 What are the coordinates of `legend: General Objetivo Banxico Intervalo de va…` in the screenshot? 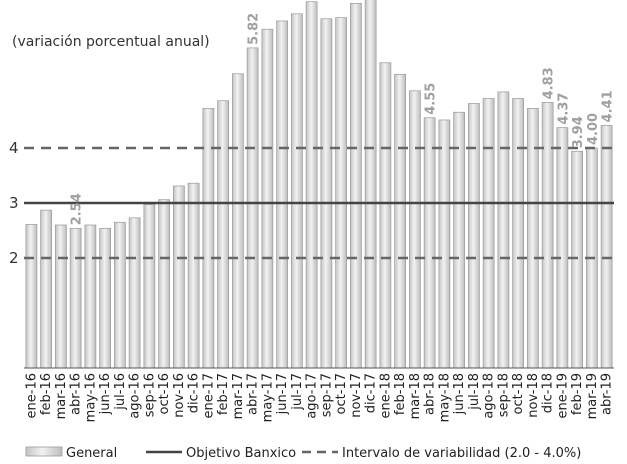 It's located at (303, 453).